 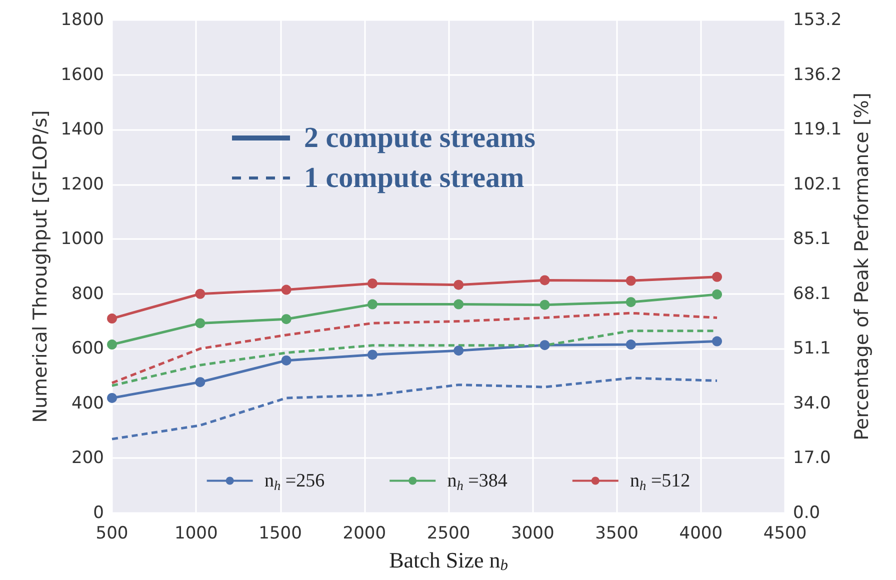 I want to click on x-tick-label: 4000, so click(x=701, y=534).